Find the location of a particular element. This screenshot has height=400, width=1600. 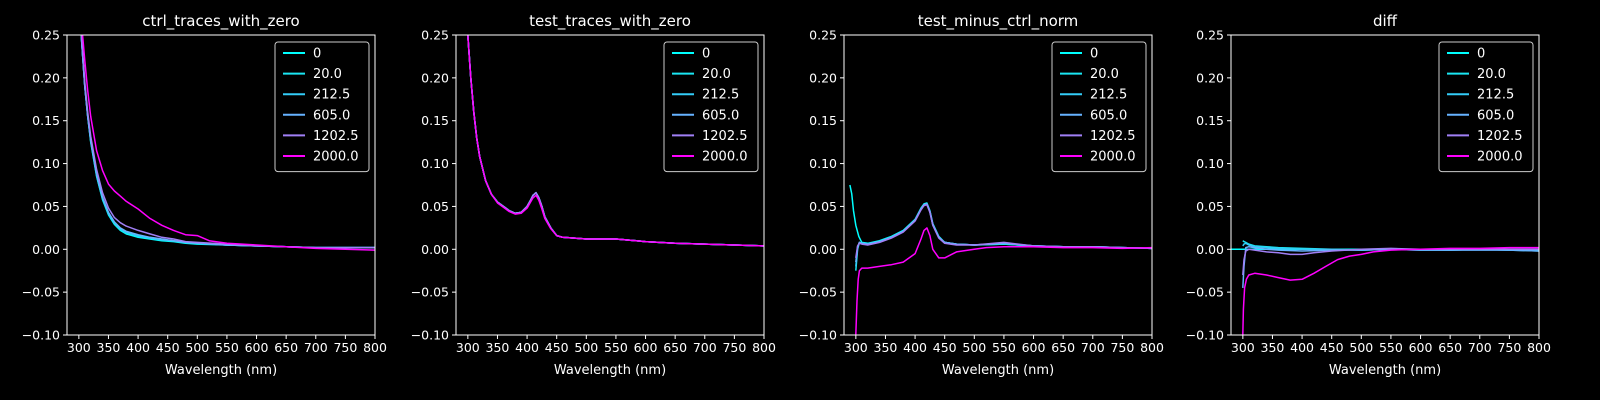

chart-title: ctrl_traces_with_zero is located at coordinates (220, 21).